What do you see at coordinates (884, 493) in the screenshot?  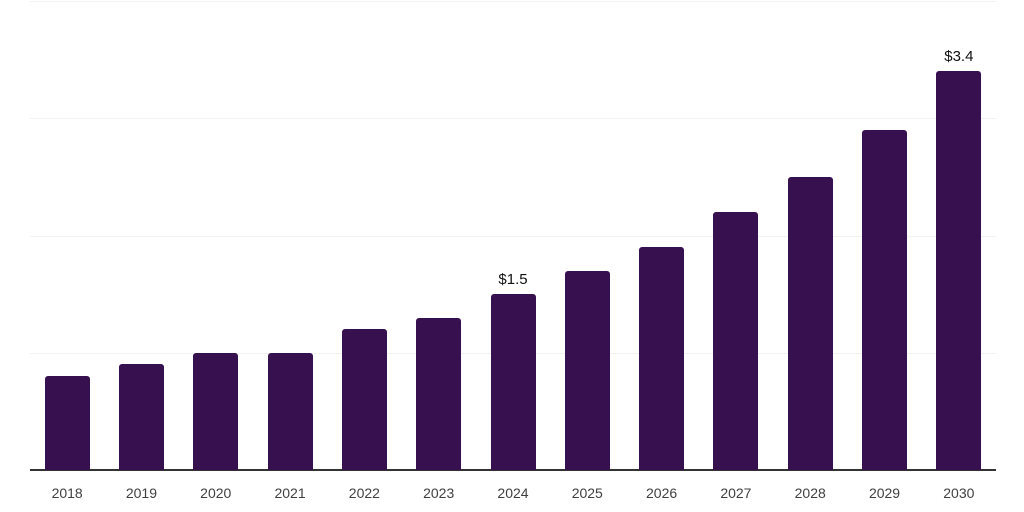 I see `x-tick-label-2029: 2029` at bounding box center [884, 493].